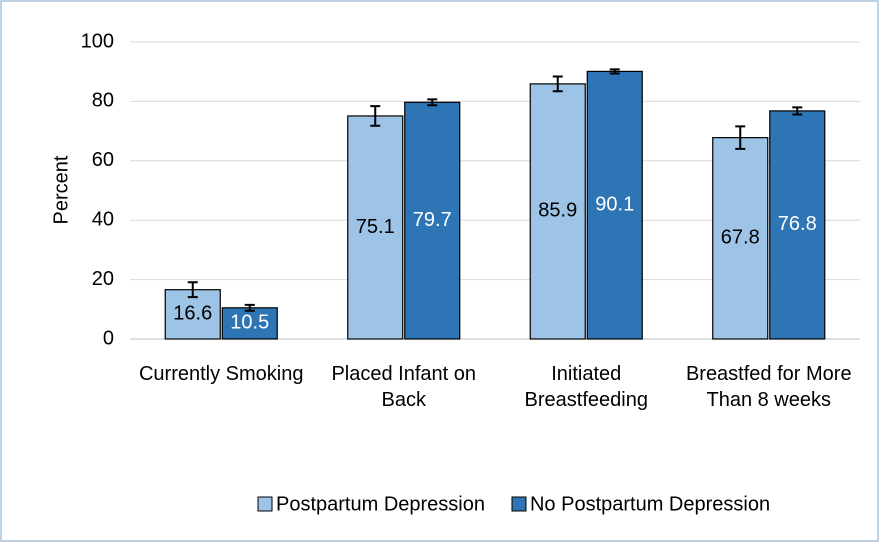  I want to click on y-tick-label: 0, so click(108, 338).